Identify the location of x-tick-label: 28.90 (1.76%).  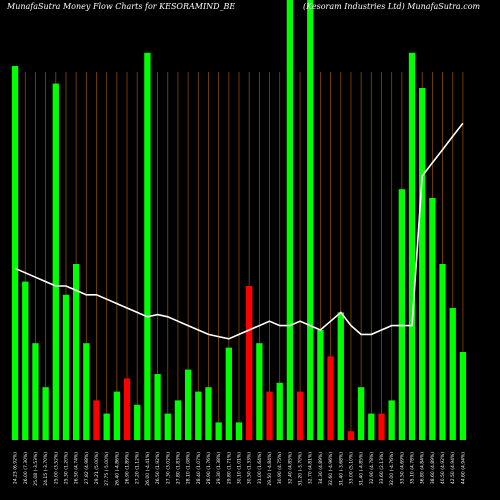
(209, 468).